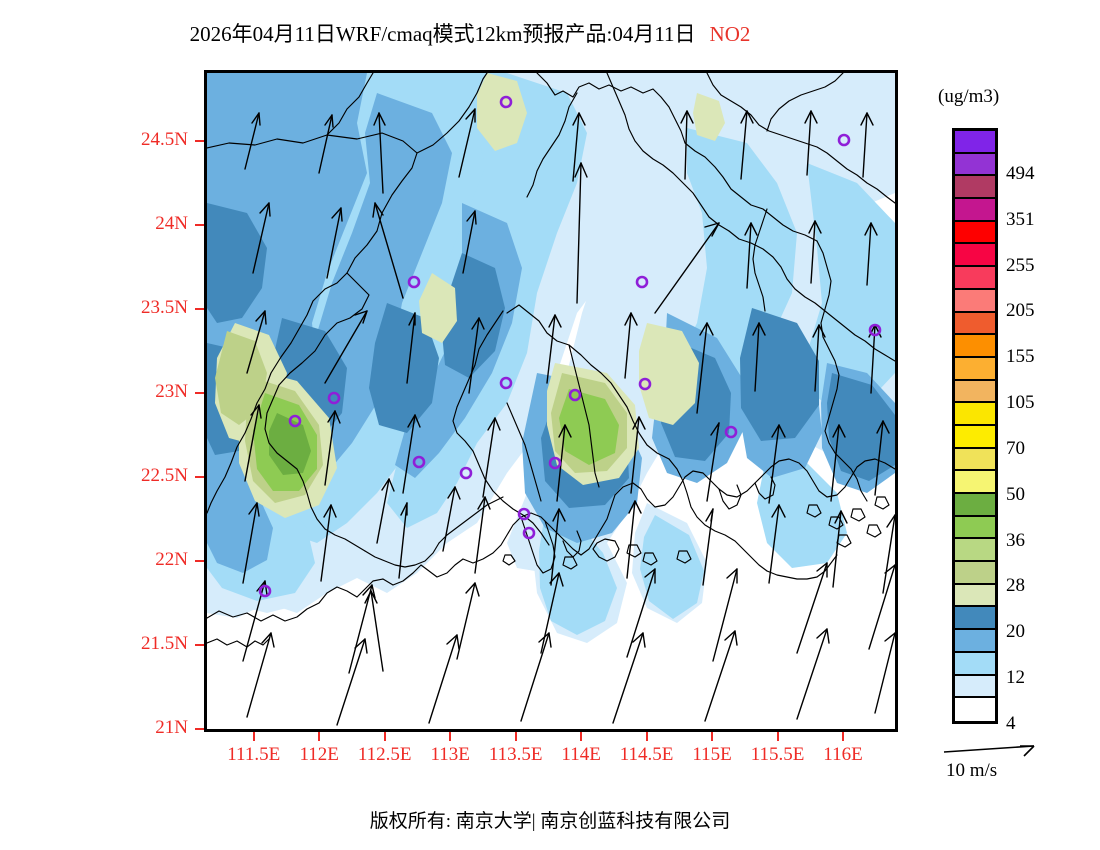 Image resolution: width=1100 pixels, height=850 pixels. Describe the element at coordinates (384, 754) in the screenshot. I see `x-axis-label: 112.5E` at that location.